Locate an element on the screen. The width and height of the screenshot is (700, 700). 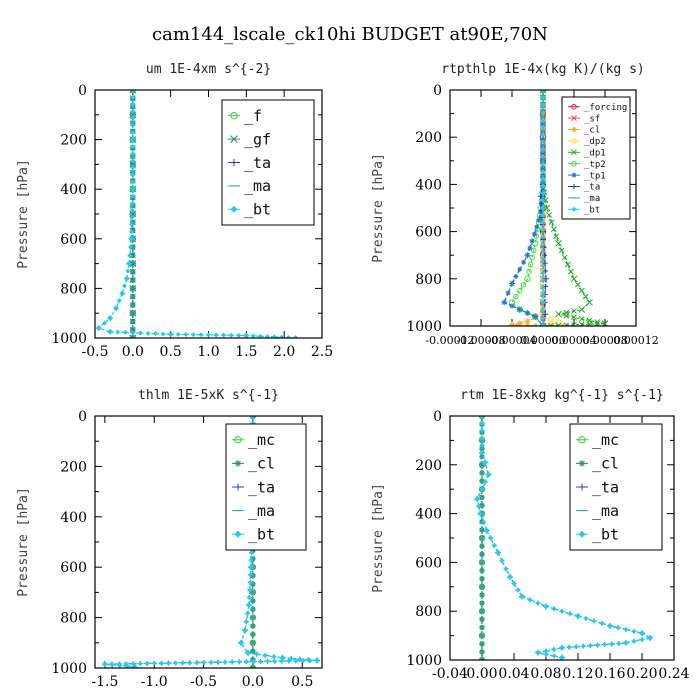
series-group is located at coordinates (555, 208).